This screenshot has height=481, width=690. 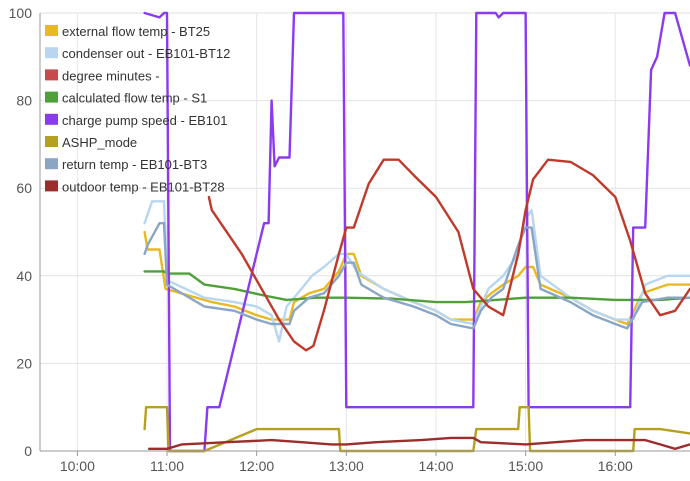 I want to click on x-tick-label: 13:00, so click(x=346, y=466).